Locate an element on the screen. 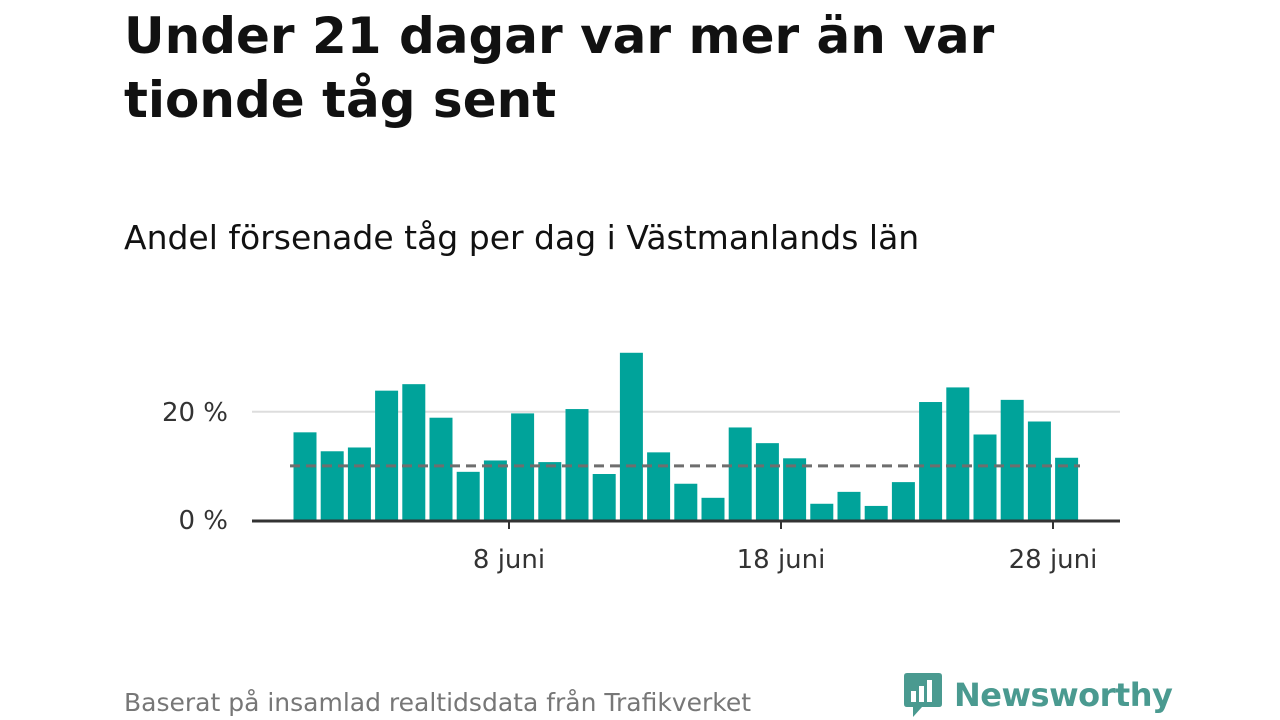 The width and height of the screenshot is (1280, 720). x-tick-label: 28 juni is located at coordinates (1053, 560).